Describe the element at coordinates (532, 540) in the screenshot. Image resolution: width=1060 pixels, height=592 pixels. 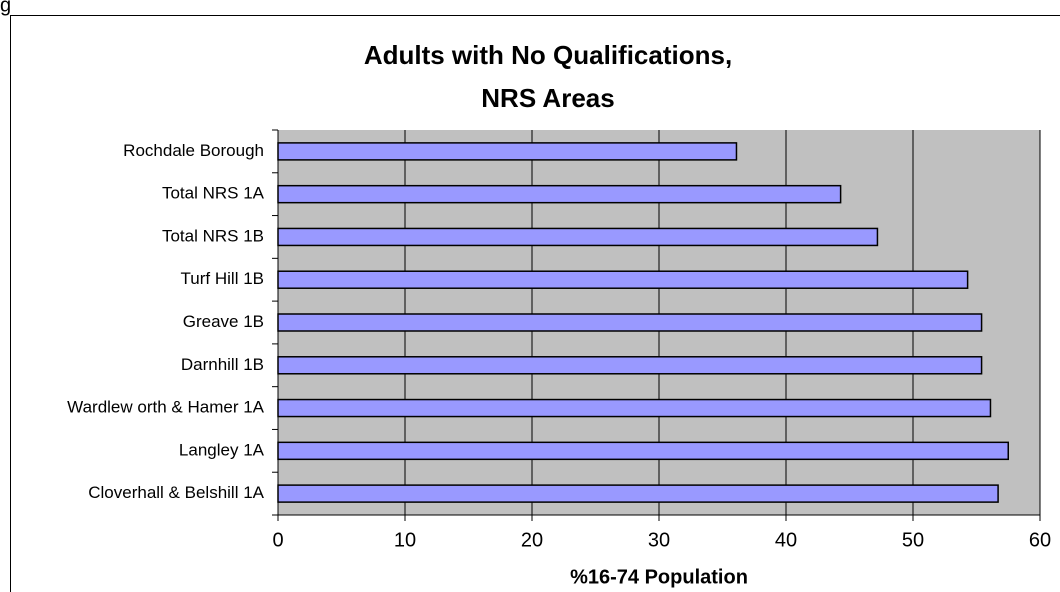
I see `x-tick-label: 20` at that location.